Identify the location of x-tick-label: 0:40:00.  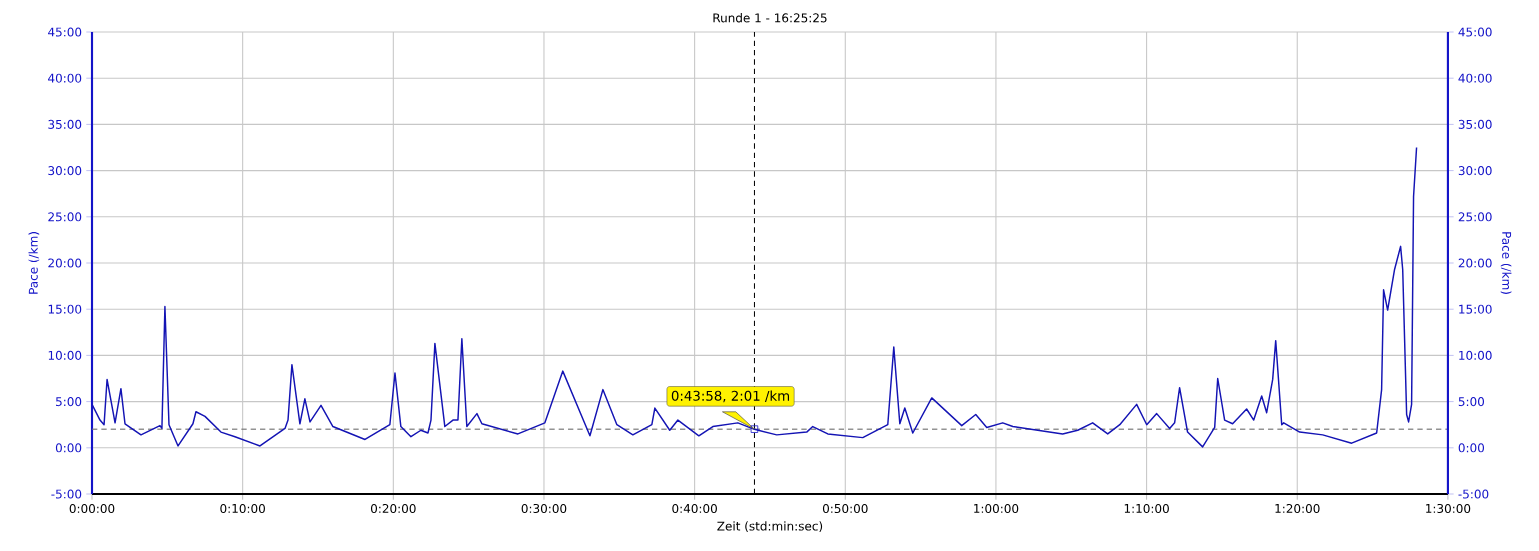
(694, 508).